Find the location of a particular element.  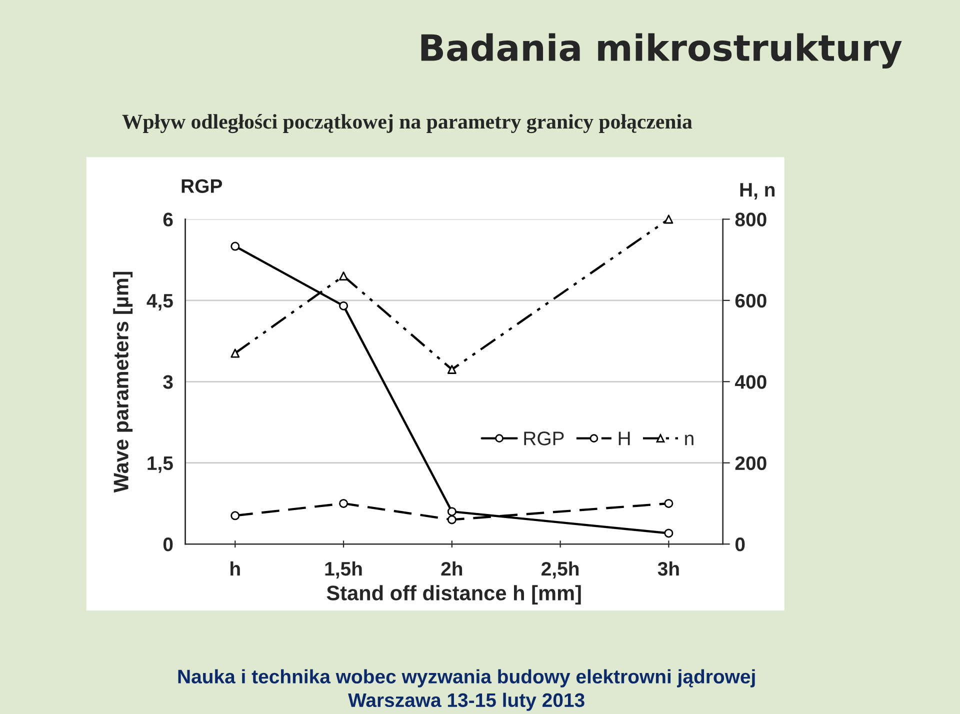

x-axis-title: Stand off distance h [mm] is located at coordinates (453, 595).